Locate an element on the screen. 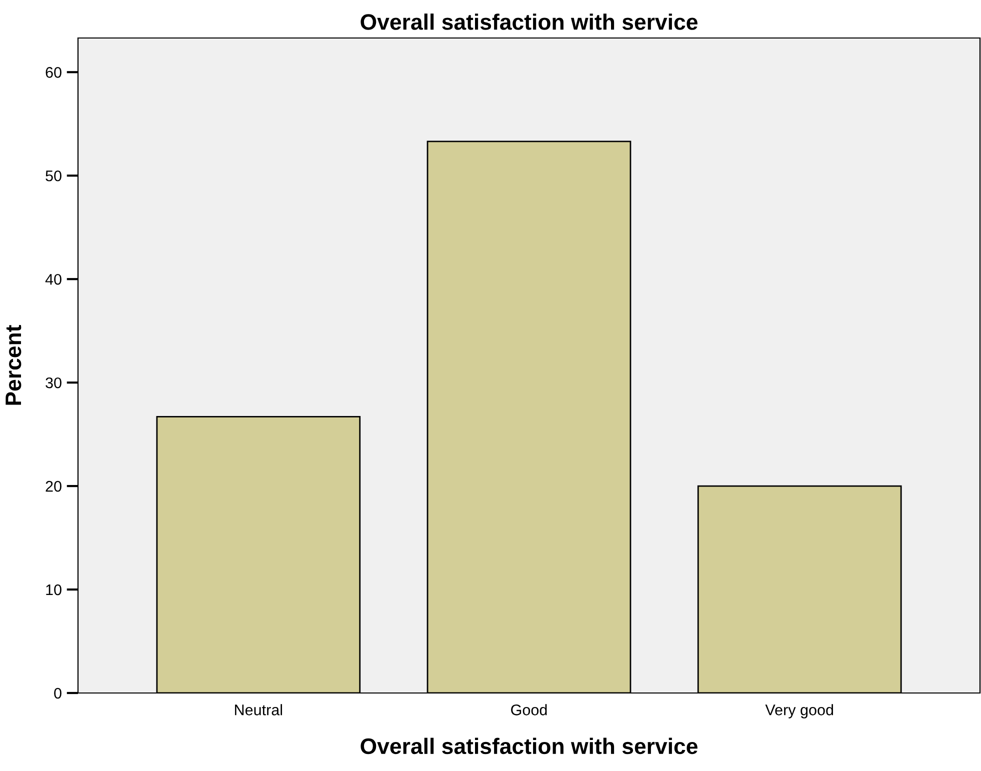 This screenshot has width=981, height=771. y-axis-title: Percent is located at coordinates (14, 365).